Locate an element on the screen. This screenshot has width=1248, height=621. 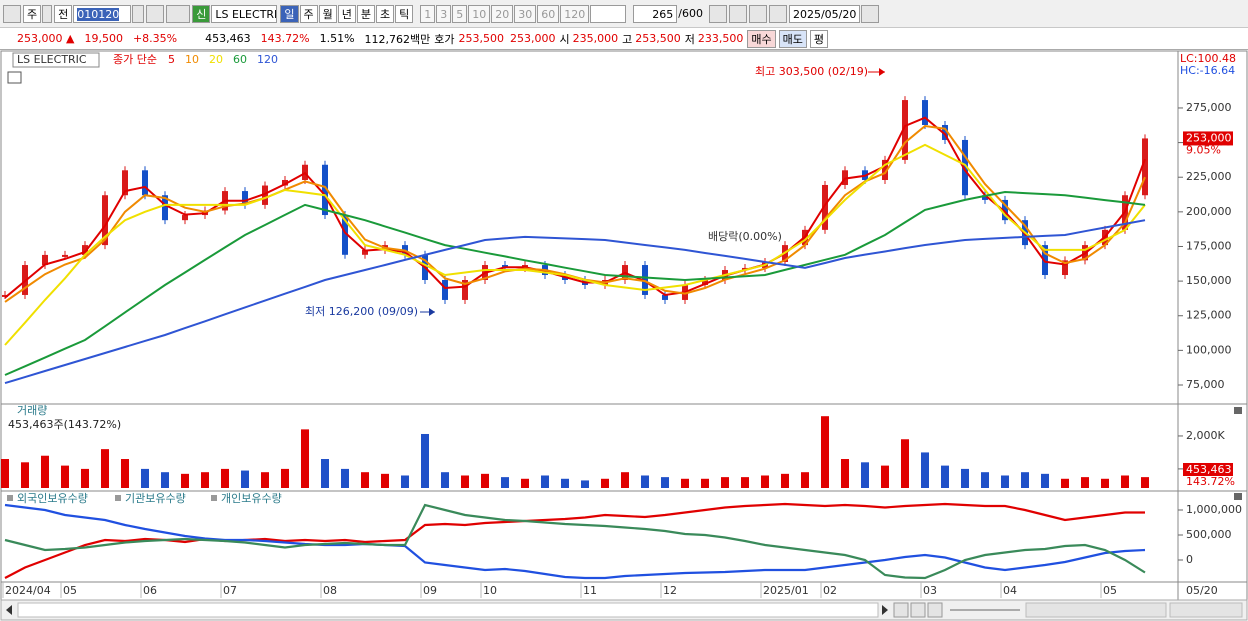
interval-button: 월 is located at coordinates (327, 13).